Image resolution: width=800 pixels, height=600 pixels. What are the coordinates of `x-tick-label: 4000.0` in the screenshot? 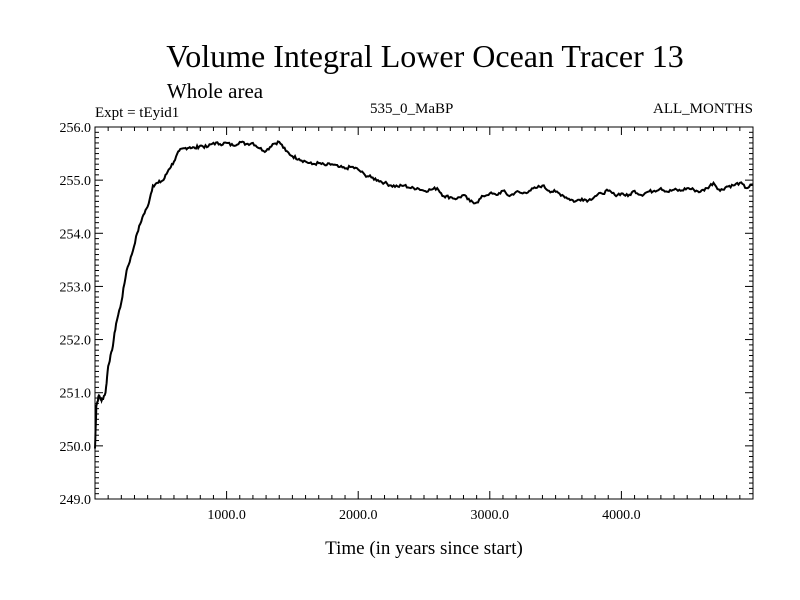 It's located at (621, 515).